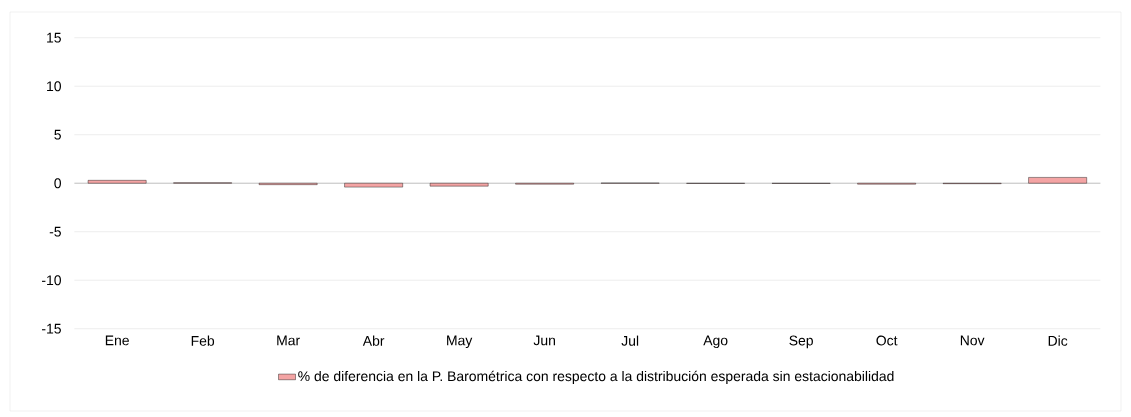  I want to click on x-tick-label: Ago, so click(715, 342).